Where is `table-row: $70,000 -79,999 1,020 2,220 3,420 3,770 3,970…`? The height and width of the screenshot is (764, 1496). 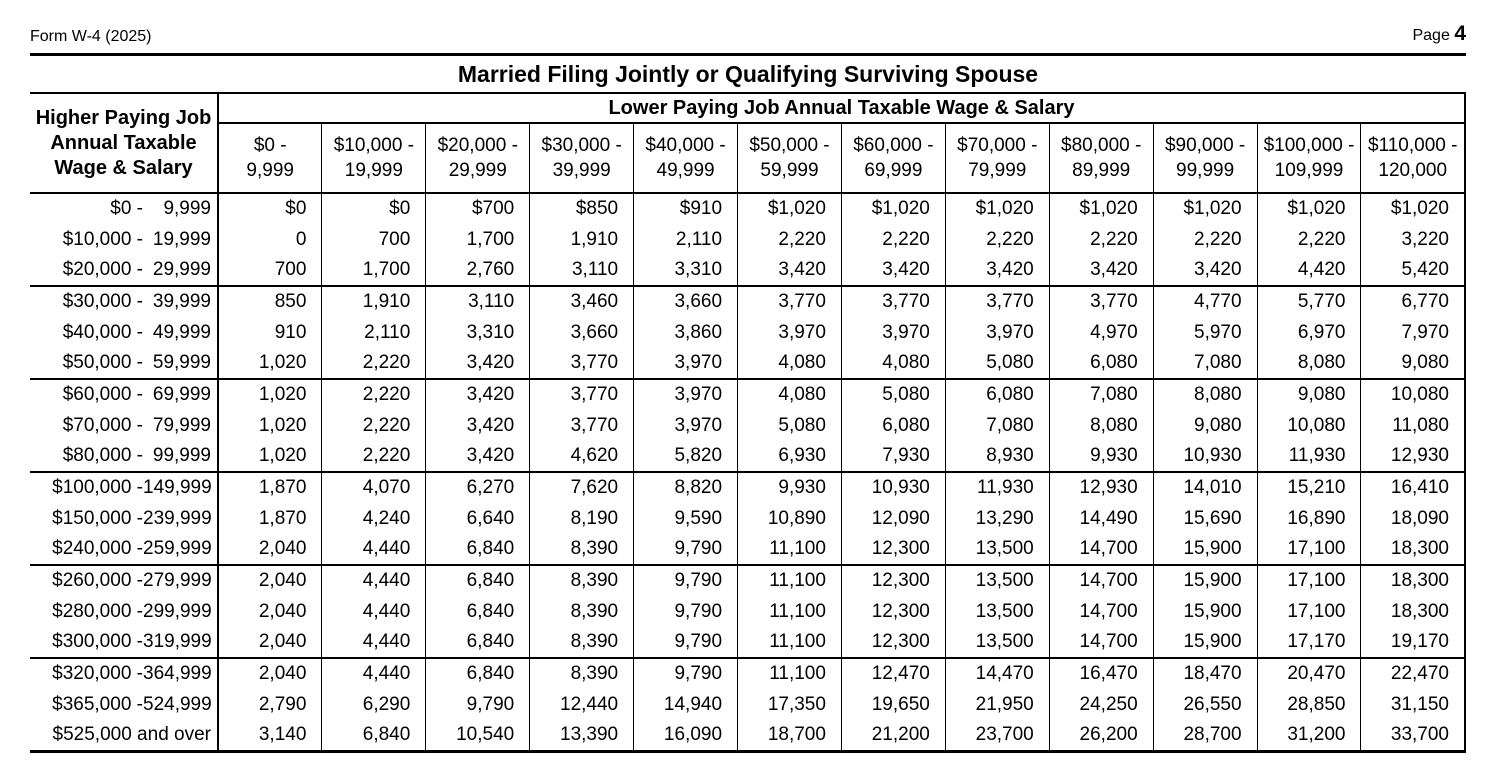
table-row: $70,000 -79,999 1,020 2,220 3,420 3,770 3,970… is located at coordinates (747, 425).